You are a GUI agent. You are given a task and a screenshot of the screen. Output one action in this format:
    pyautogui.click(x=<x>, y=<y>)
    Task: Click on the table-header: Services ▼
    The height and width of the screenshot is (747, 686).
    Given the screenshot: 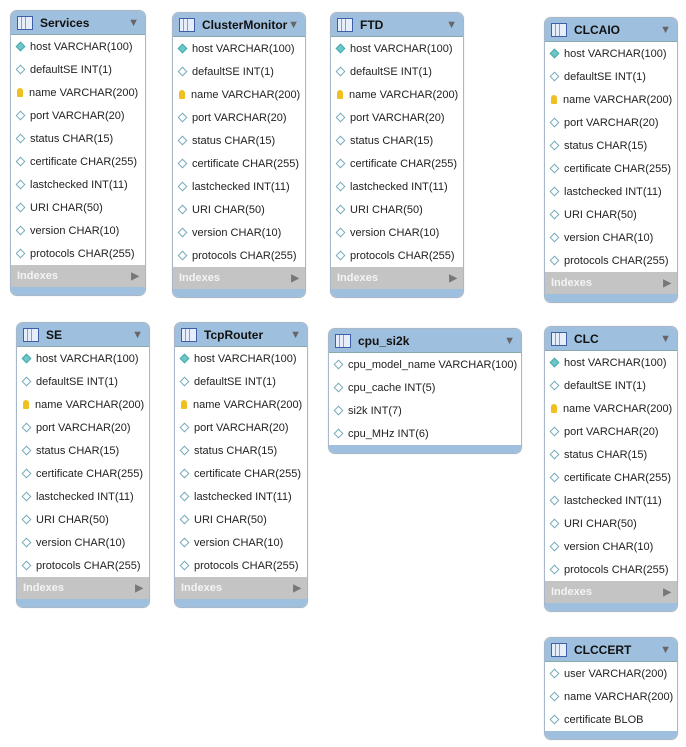 What is the action you would take?
    pyautogui.click(x=78, y=23)
    